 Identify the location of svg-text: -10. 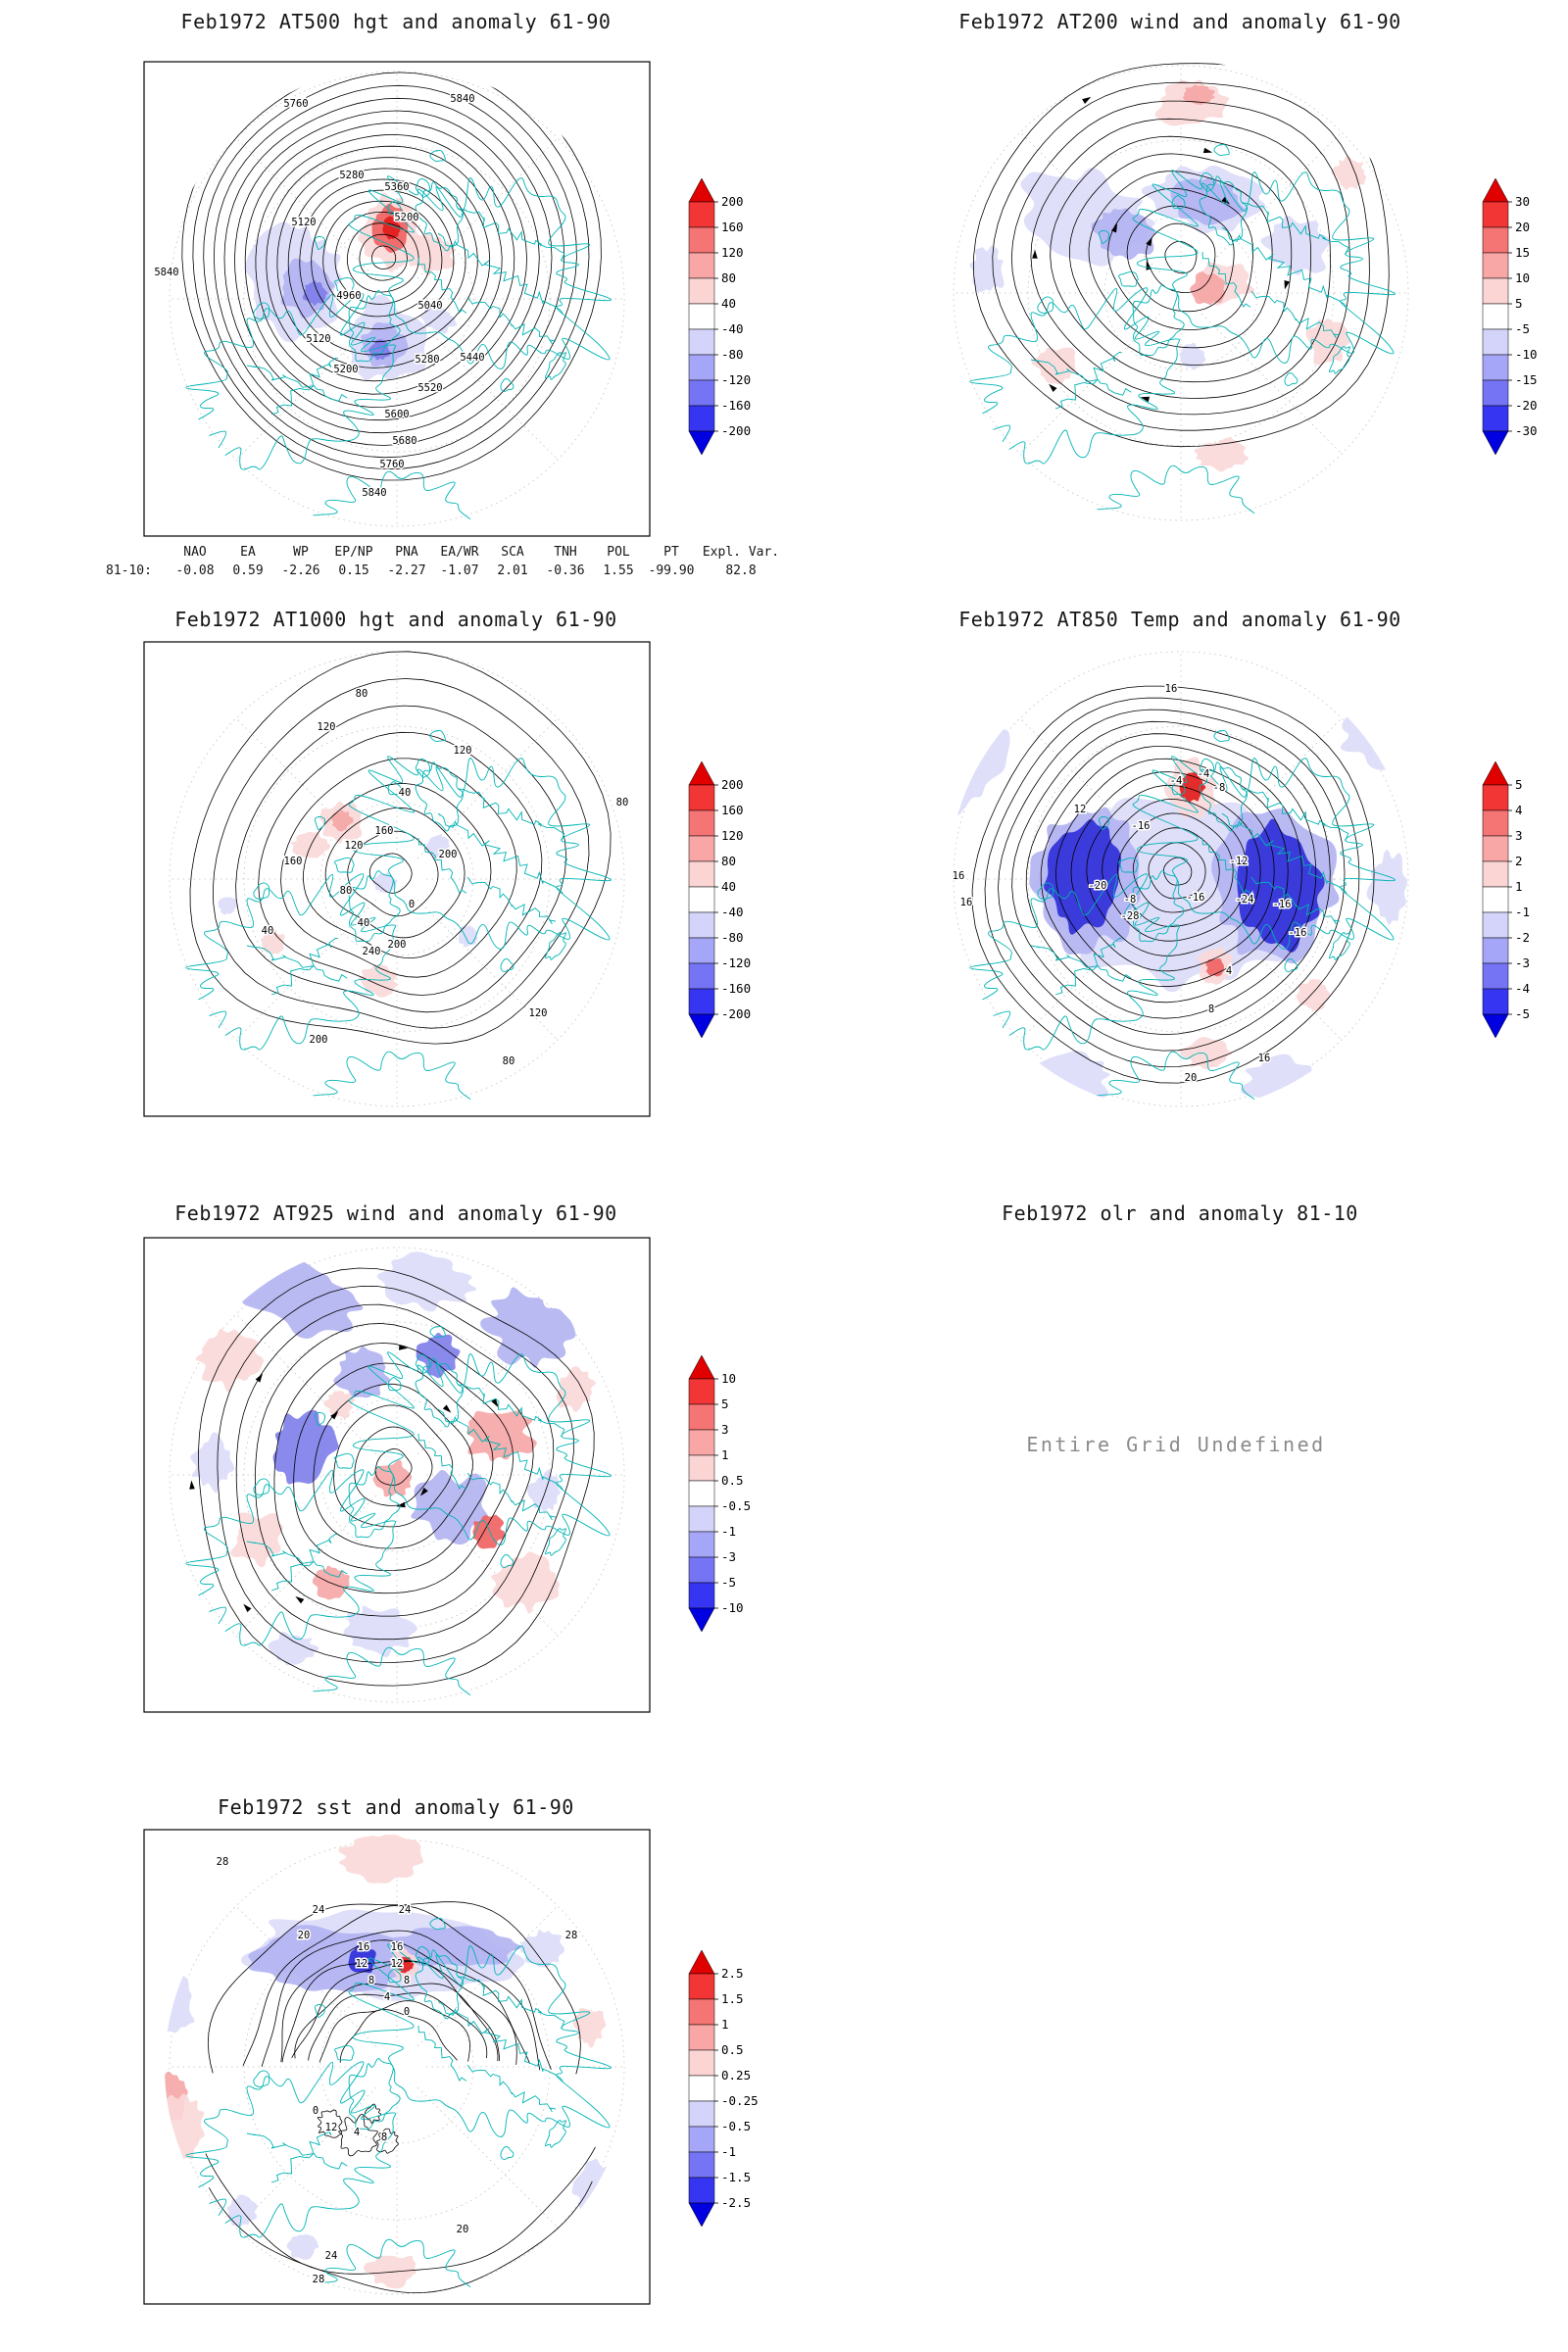
(1526, 354).